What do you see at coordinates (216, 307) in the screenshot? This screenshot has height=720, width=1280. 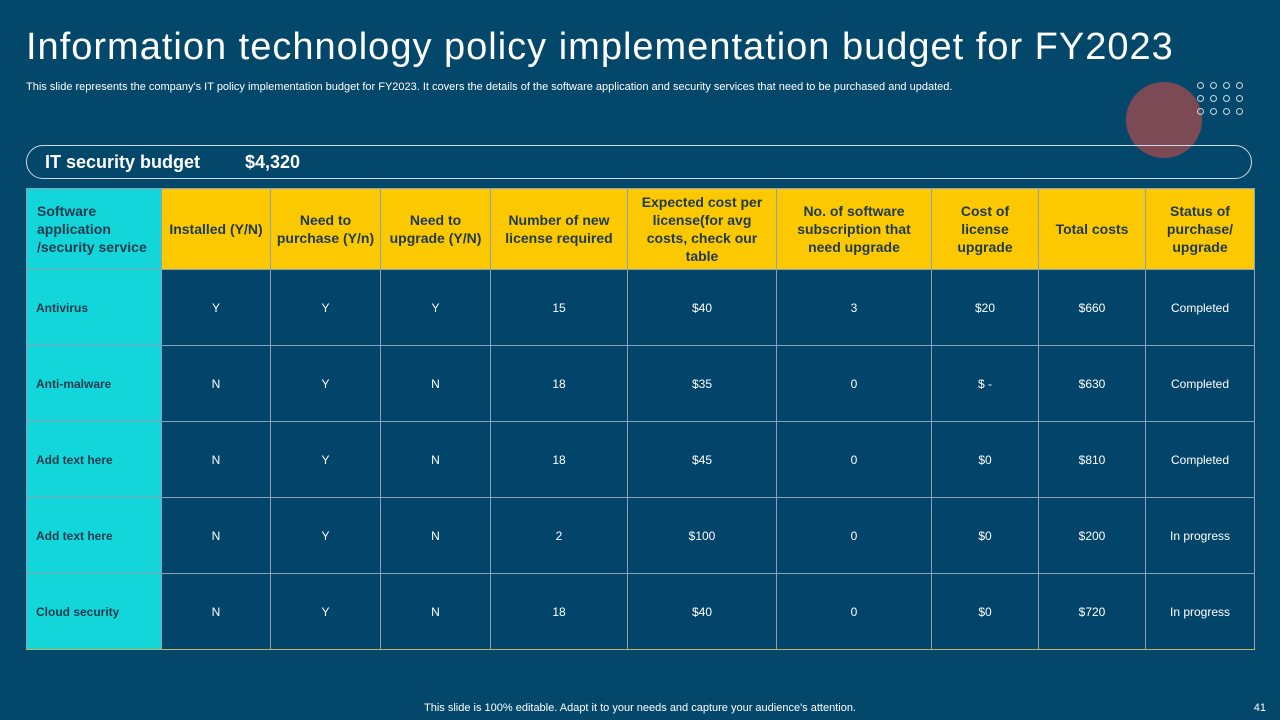 I see `cell-installed: Y` at bounding box center [216, 307].